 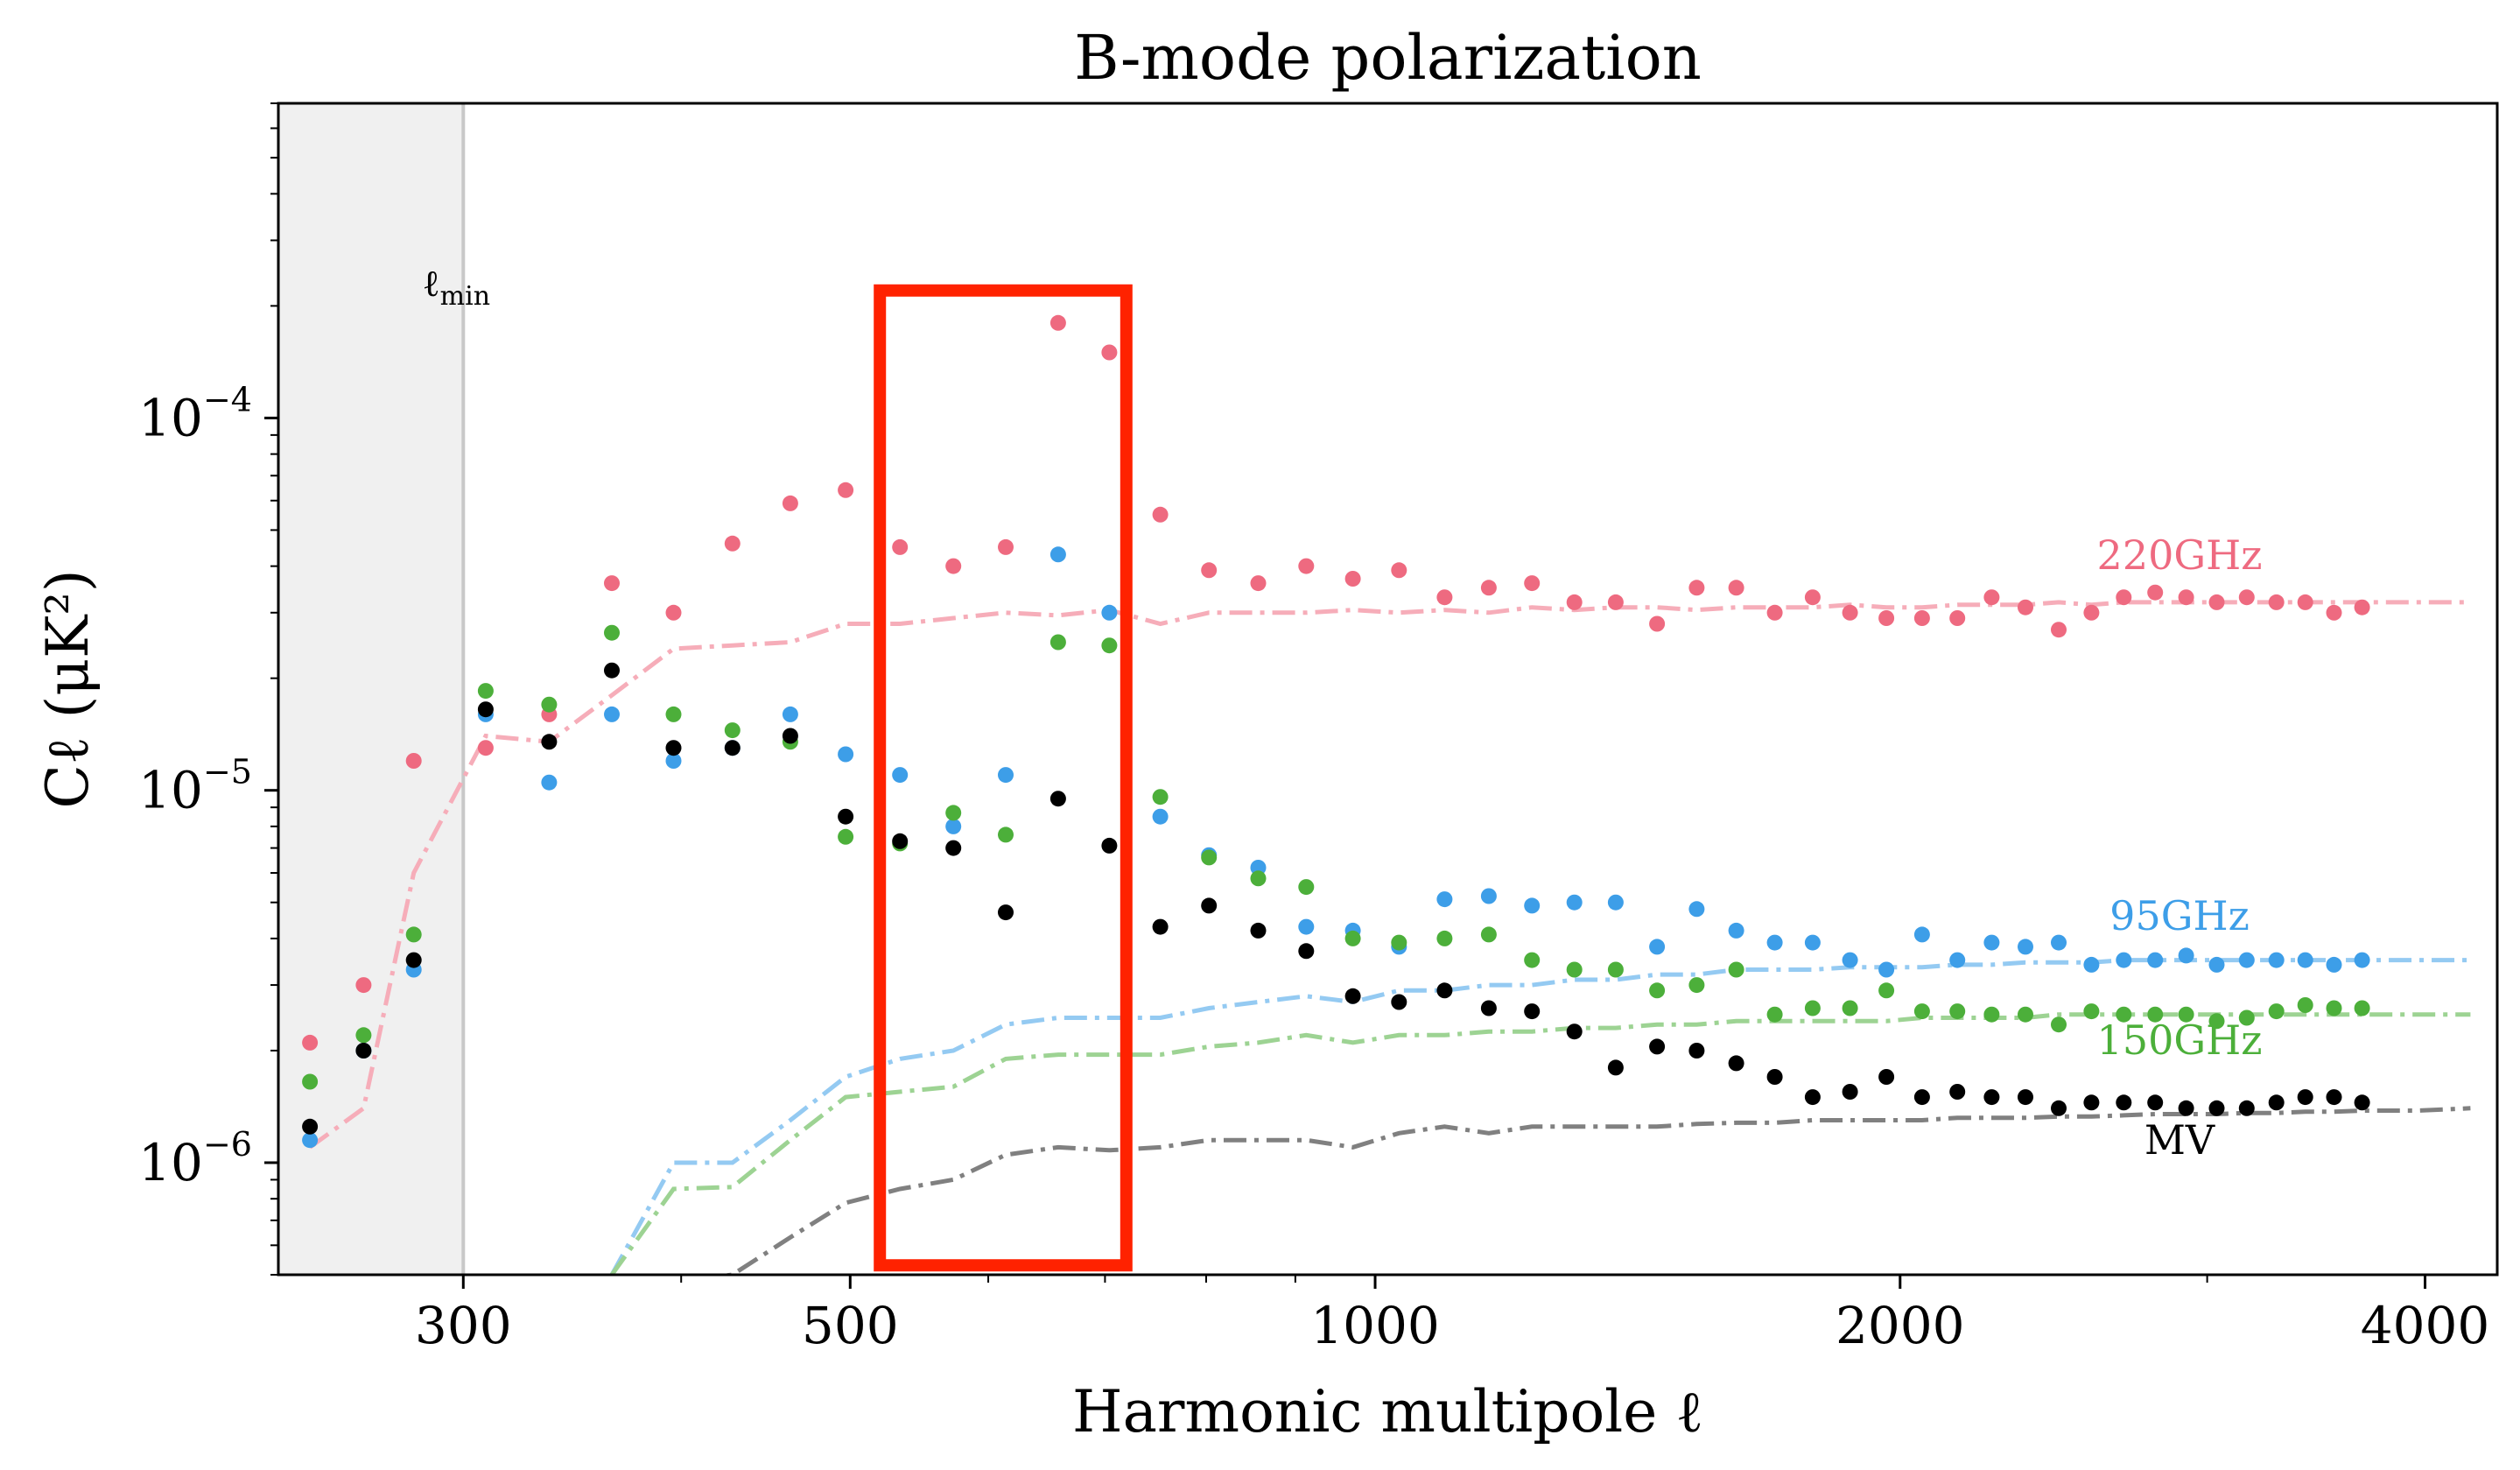 I want to click on series-label-mv: MV, so click(x=2179, y=1140).